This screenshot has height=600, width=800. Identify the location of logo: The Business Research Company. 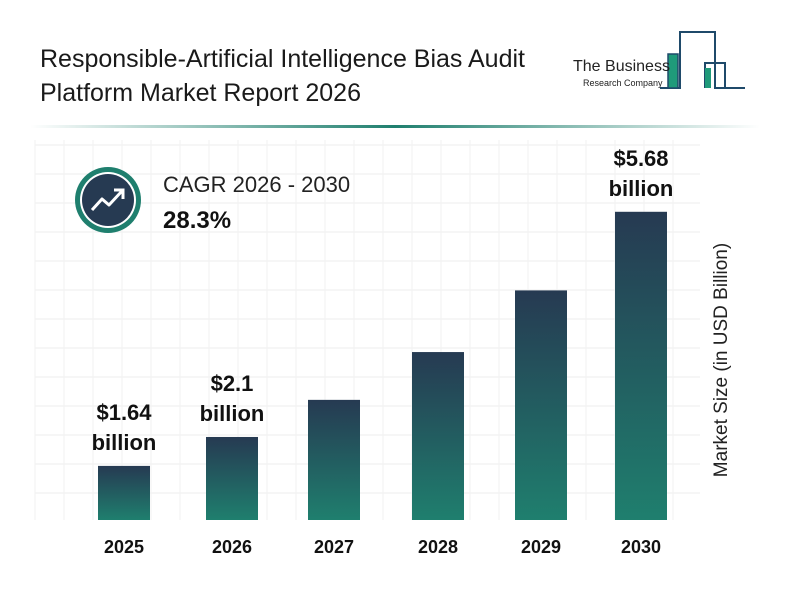
(660, 63).